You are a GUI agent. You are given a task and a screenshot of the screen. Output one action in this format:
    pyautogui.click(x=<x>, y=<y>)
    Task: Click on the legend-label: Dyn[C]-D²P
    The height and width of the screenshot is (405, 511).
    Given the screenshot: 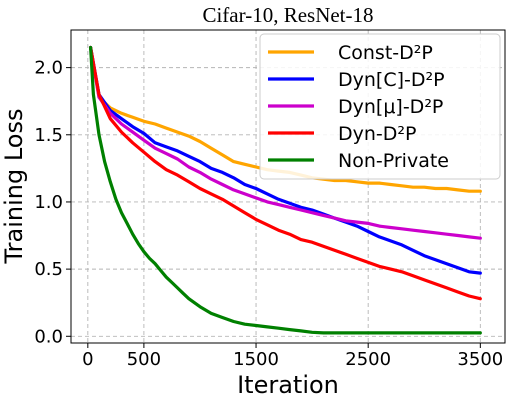 What is the action you would take?
    pyautogui.click(x=391, y=80)
    